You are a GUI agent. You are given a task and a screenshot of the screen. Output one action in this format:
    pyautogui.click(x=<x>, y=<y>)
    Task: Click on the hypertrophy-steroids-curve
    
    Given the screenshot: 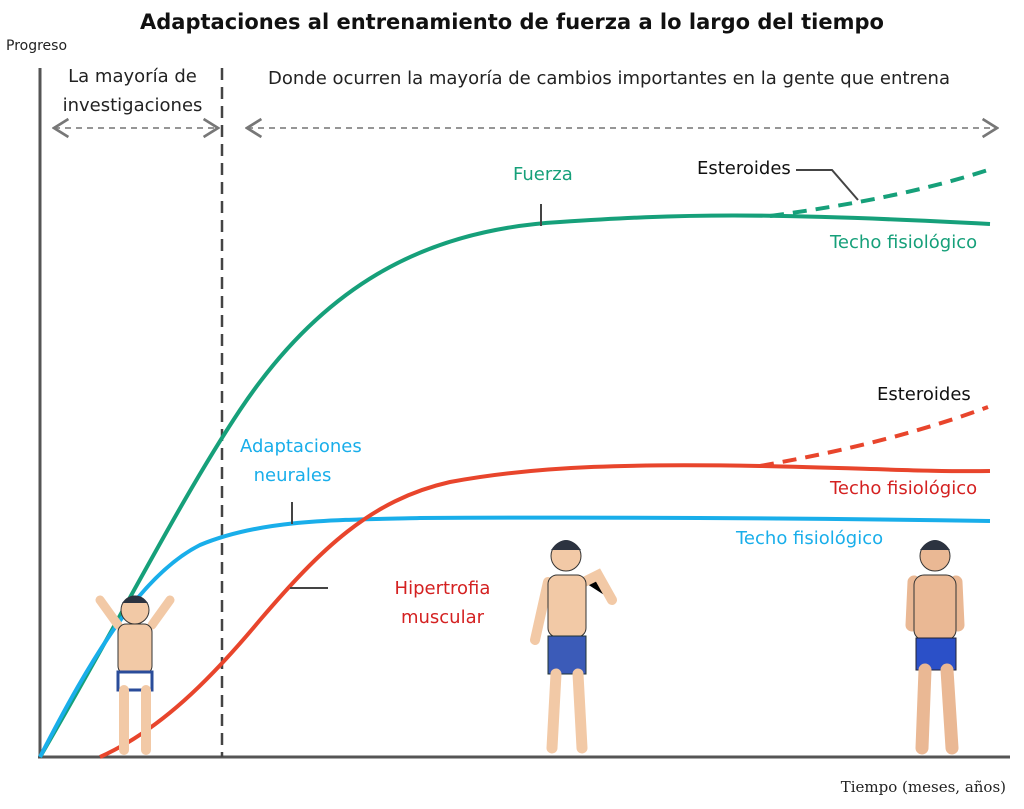 What is the action you would take?
    pyautogui.click(x=874, y=436)
    